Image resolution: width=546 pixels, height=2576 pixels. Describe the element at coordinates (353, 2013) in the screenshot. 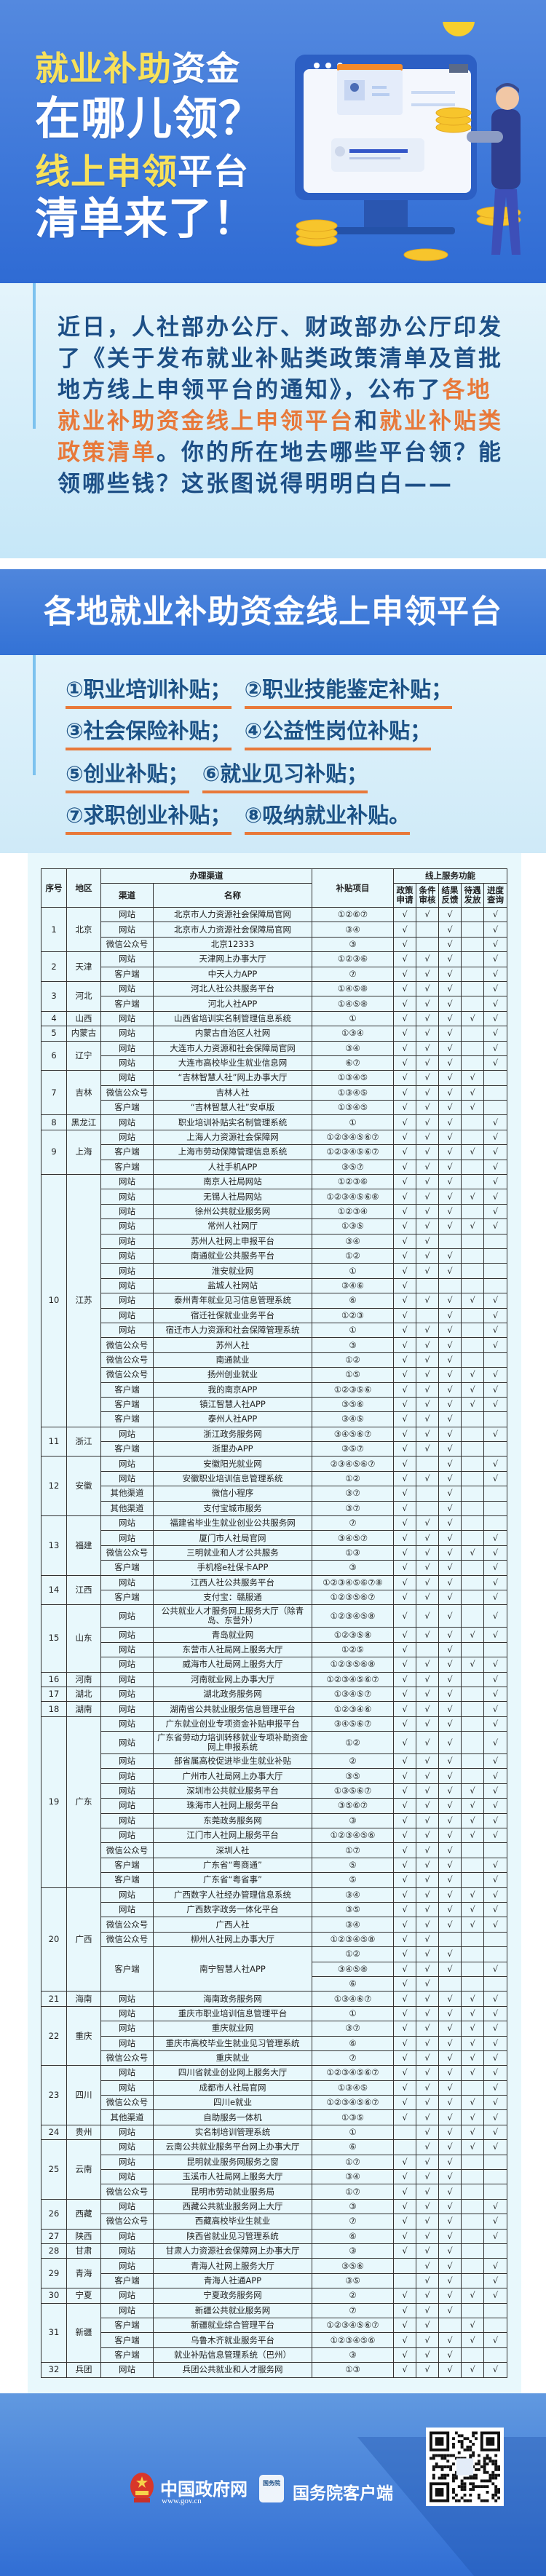

I see `row-subsidy-items: ①` at that location.